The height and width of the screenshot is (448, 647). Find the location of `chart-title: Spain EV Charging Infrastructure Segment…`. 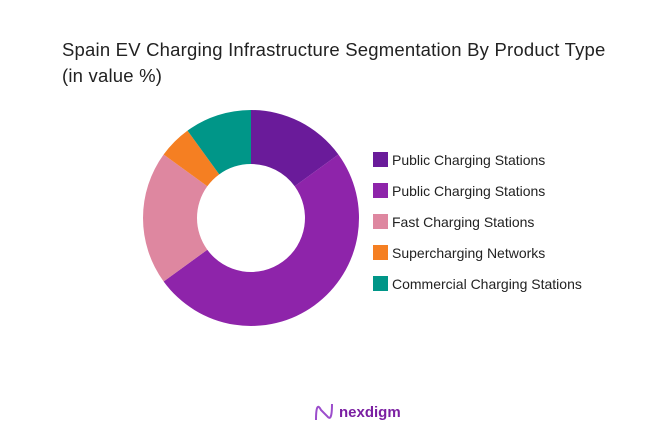

chart-title: Spain EV Charging Infrastructure Segment… is located at coordinates (334, 62).